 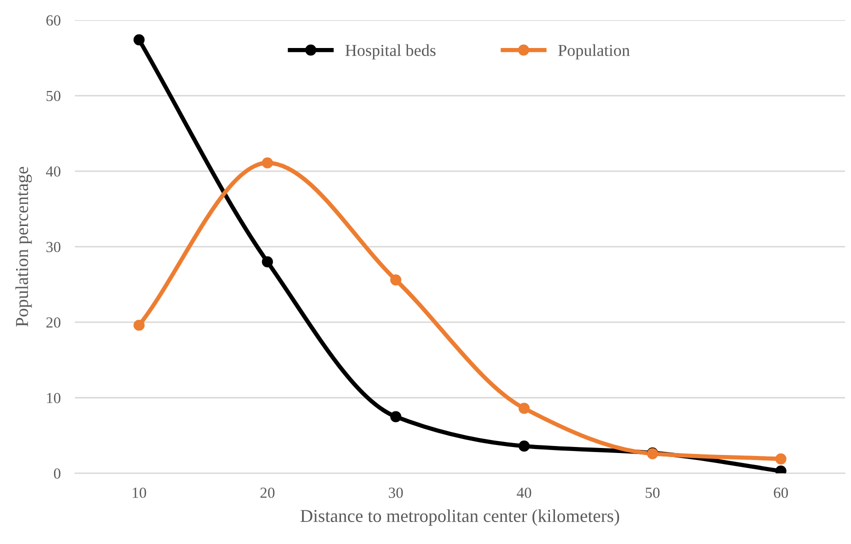 I want to click on x-tick-label: 50, so click(x=653, y=493).